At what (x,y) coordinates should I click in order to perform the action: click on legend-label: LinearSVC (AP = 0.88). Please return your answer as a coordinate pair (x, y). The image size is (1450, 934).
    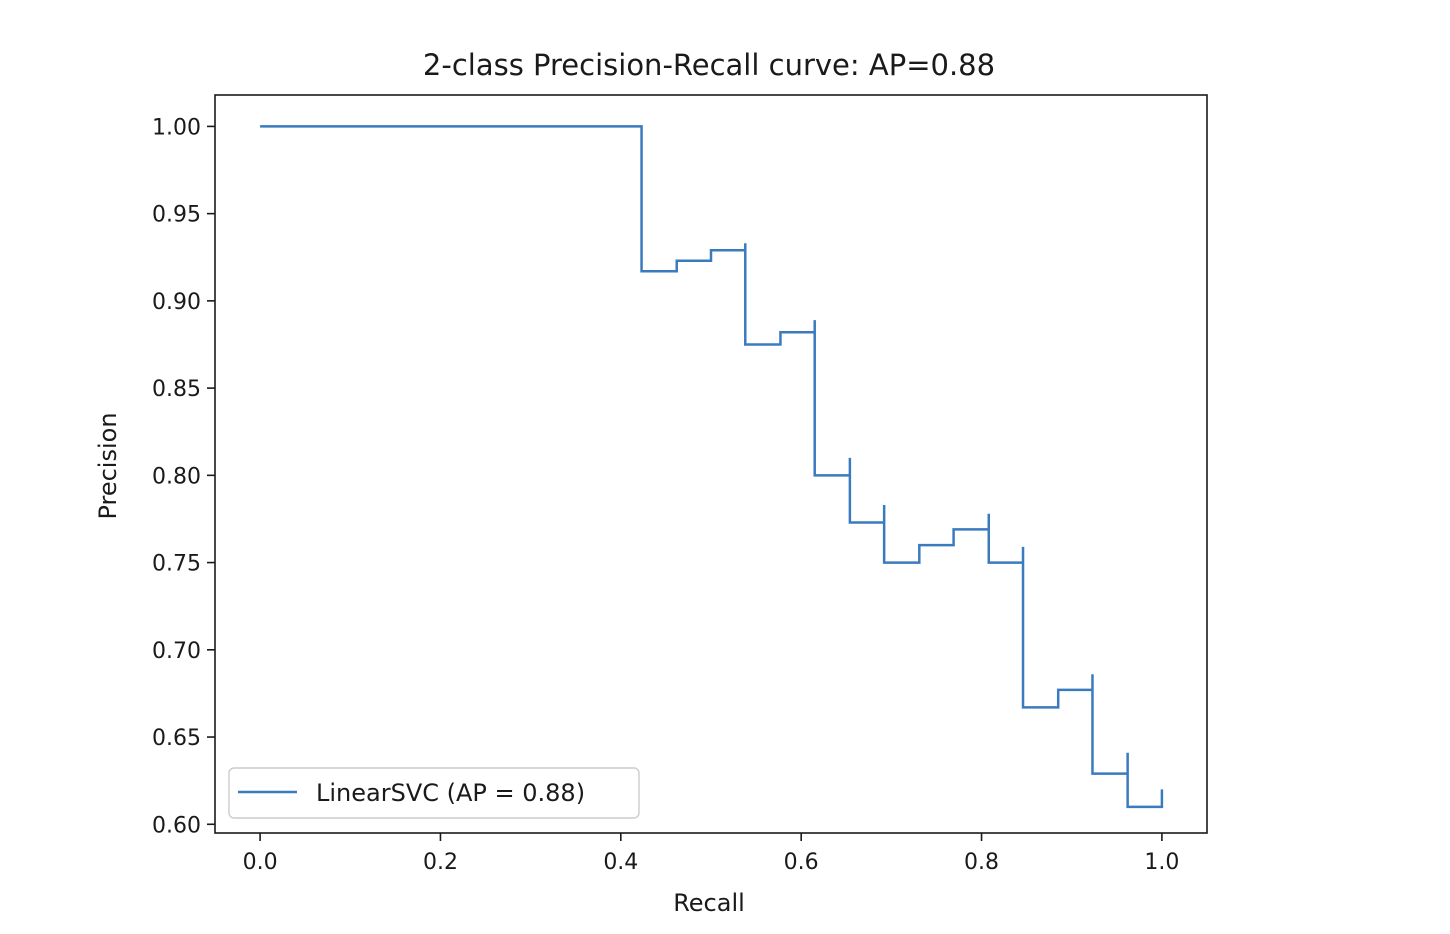
    Looking at the image, I should click on (450, 793).